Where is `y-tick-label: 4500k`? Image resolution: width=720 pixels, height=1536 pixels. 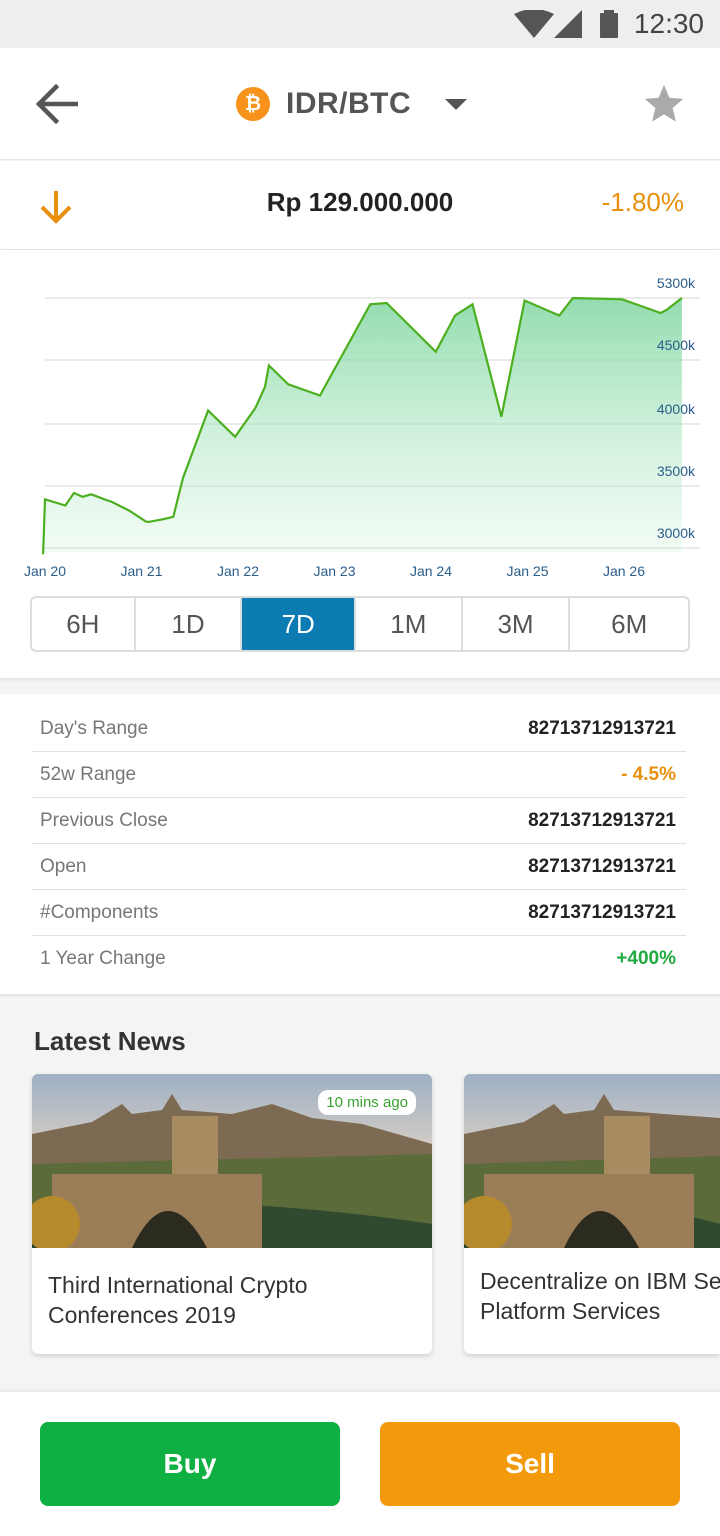
y-tick-label: 4500k is located at coordinates (676, 345).